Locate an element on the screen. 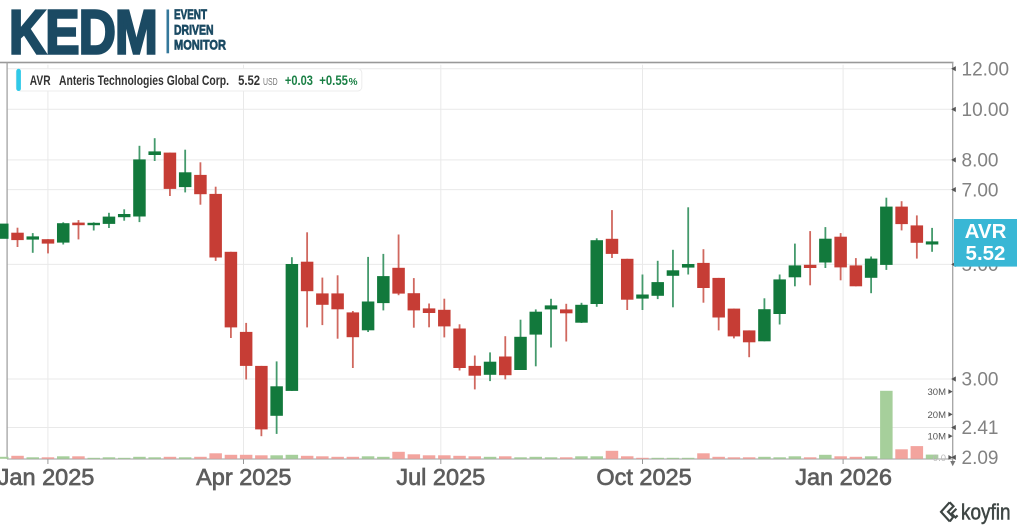 This screenshot has height=529, width=1024. svg-text: 0.0 is located at coordinates (939, 458).